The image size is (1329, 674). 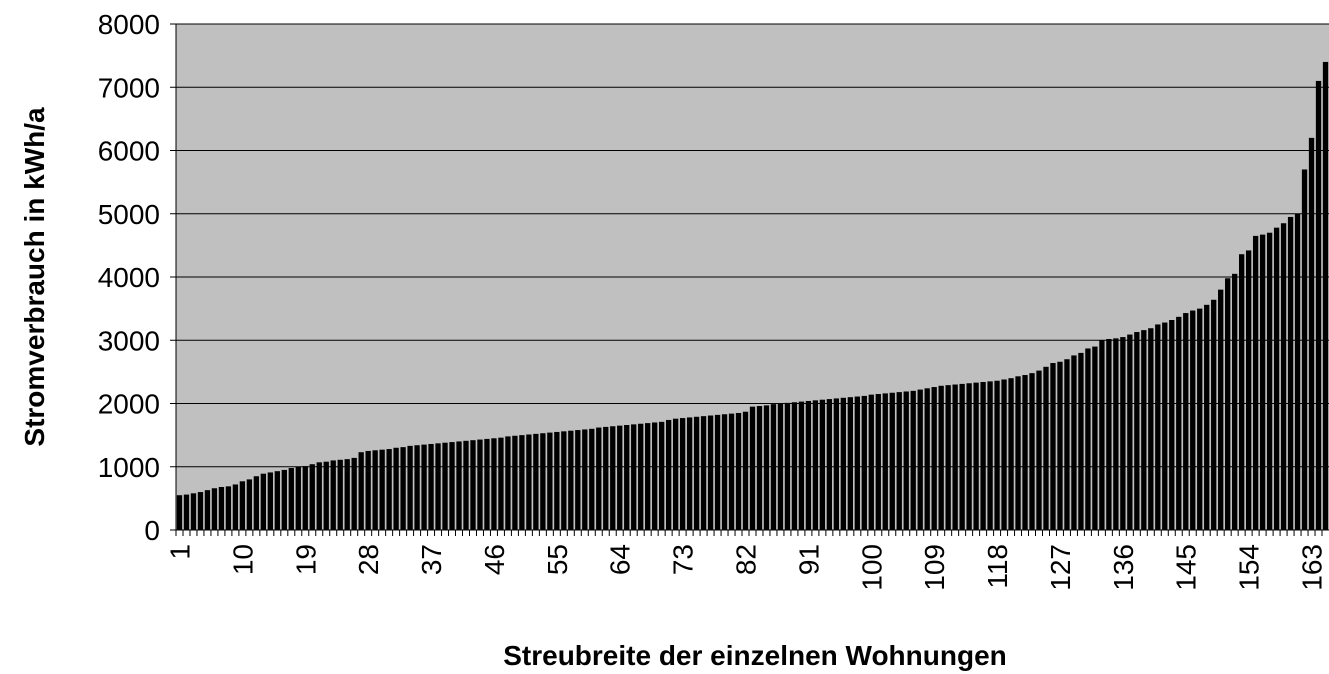 I want to click on y-tick-label: 2000, so click(x=129, y=404).